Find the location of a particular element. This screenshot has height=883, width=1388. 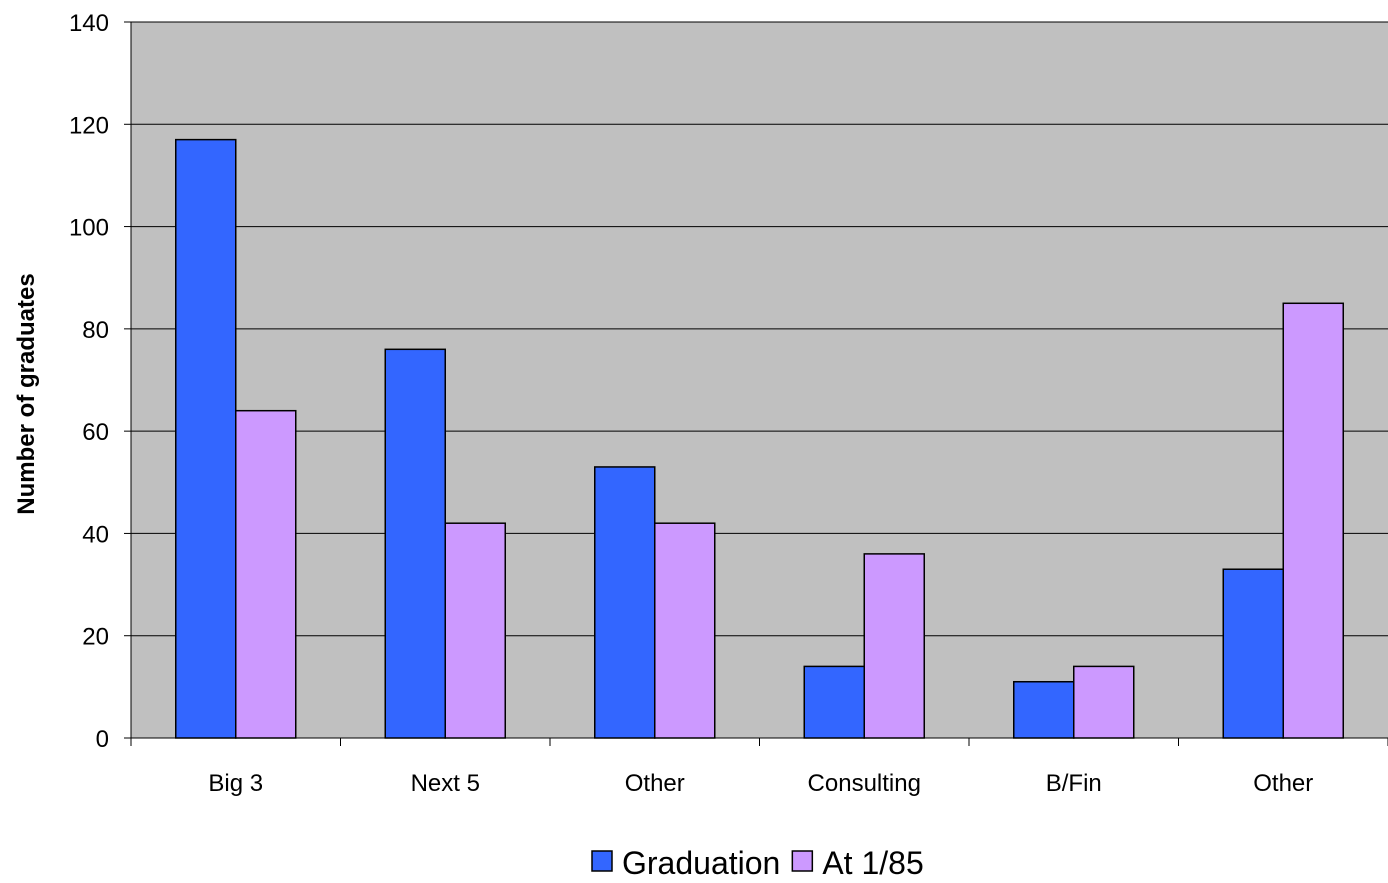

x-tick-label: B/Fin is located at coordinates (1074, 783).